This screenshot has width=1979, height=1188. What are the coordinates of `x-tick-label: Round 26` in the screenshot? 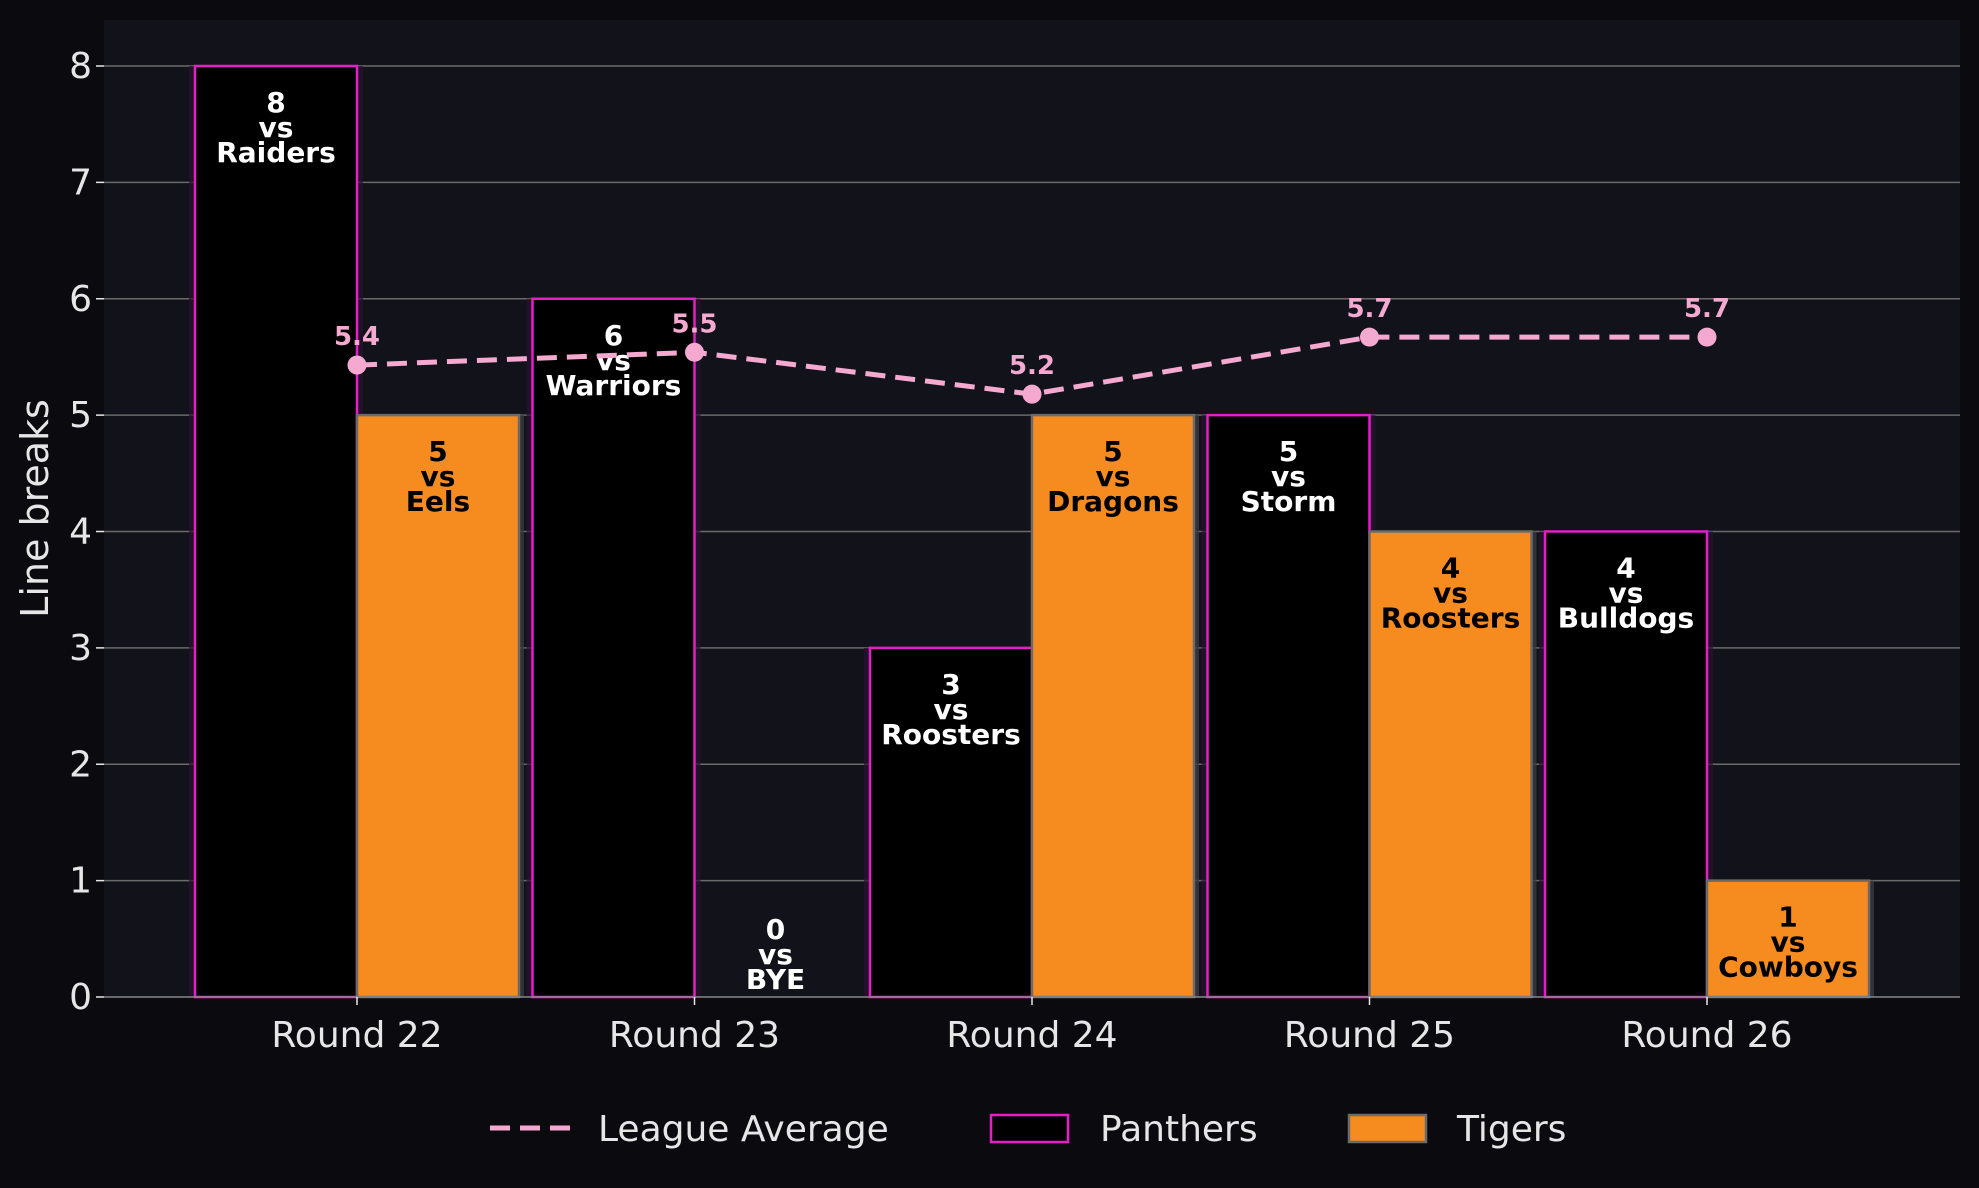 It's located at (1706, 1035).